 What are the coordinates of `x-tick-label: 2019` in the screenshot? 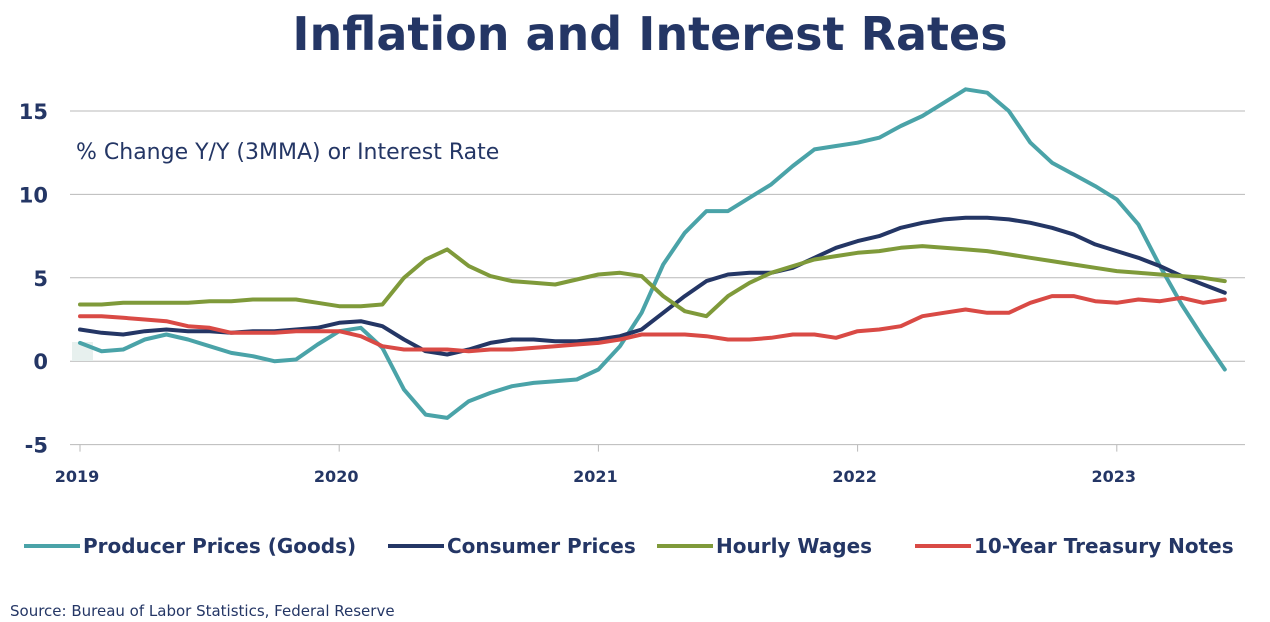 It's located at (77, 476).